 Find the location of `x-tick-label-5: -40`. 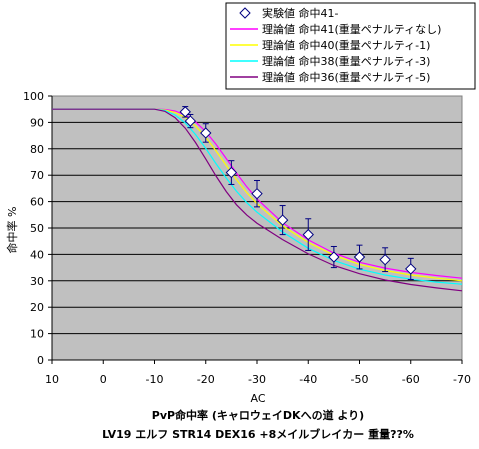

x-tick-label-5: -40 is located at coordinates (308, 379).